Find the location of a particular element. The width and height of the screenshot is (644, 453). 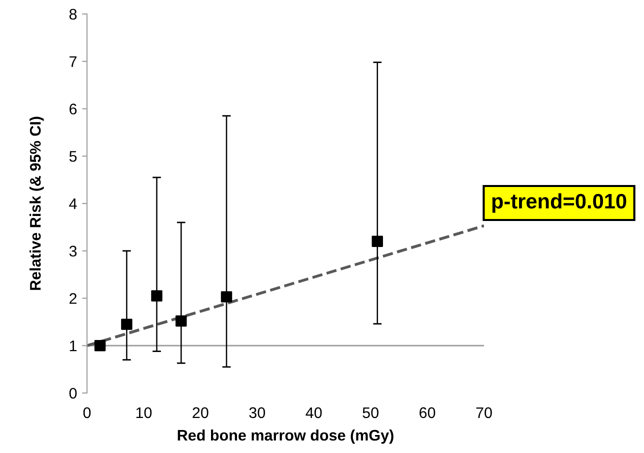

x-tick-label: 50 is located at coordinates (370, 412).